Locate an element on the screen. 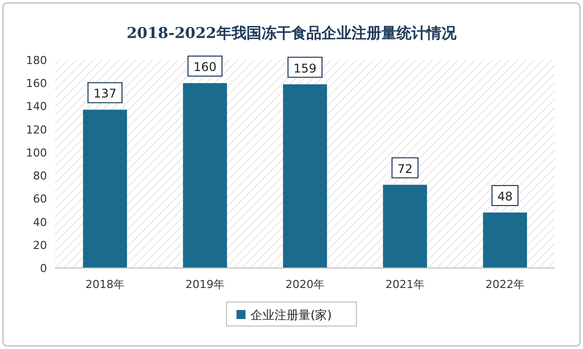 This screenshot has width=583, height=349. x-tick-label: 2020年 is located at coordinates (305, 284).